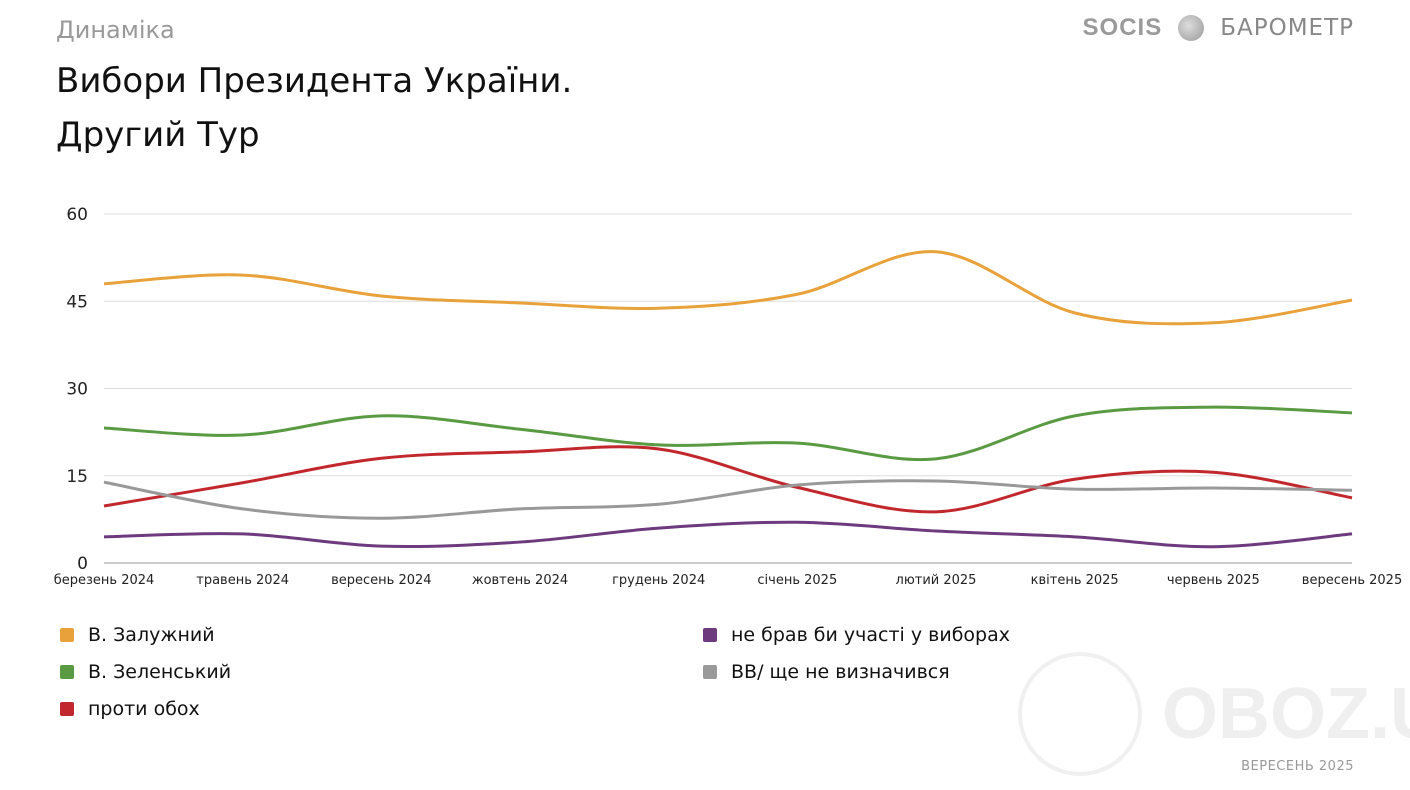  I want to click on x-tick-label: жовтень 2024, so click(520, 580).